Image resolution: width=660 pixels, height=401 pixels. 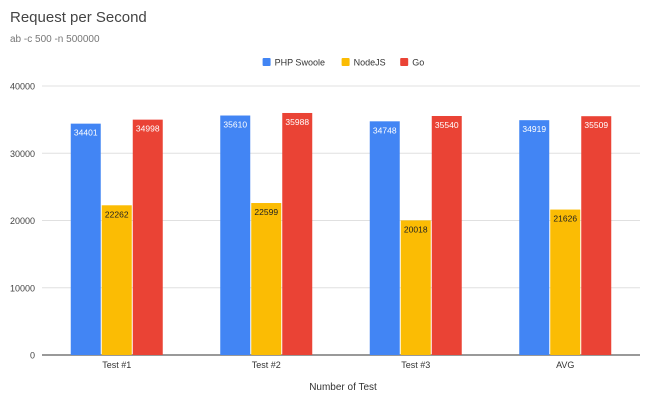 I want to click on data-label: 22599, so click(x=266, y=212).